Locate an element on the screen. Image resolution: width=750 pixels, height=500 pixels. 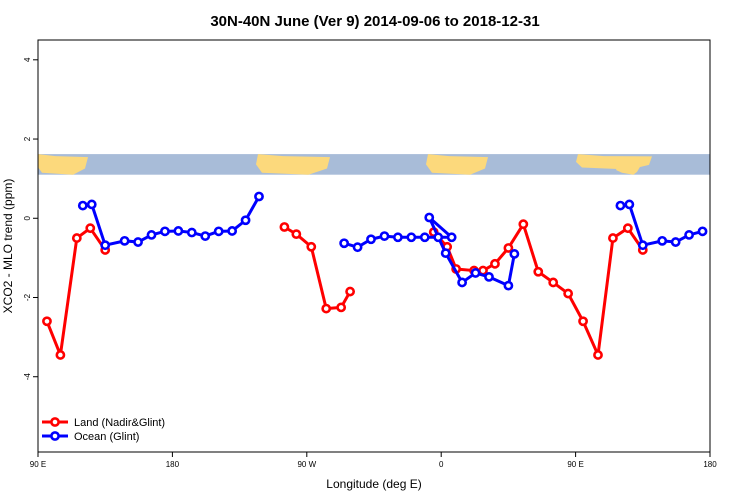
x-tick-label-2: 90 W is located at coordinates (306, 464).